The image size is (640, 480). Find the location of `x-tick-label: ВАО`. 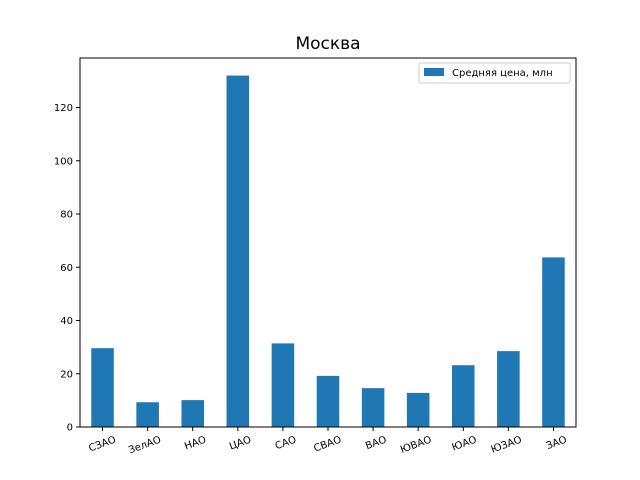

x-tick-label: ВАО is located at coordinates (376, 443).